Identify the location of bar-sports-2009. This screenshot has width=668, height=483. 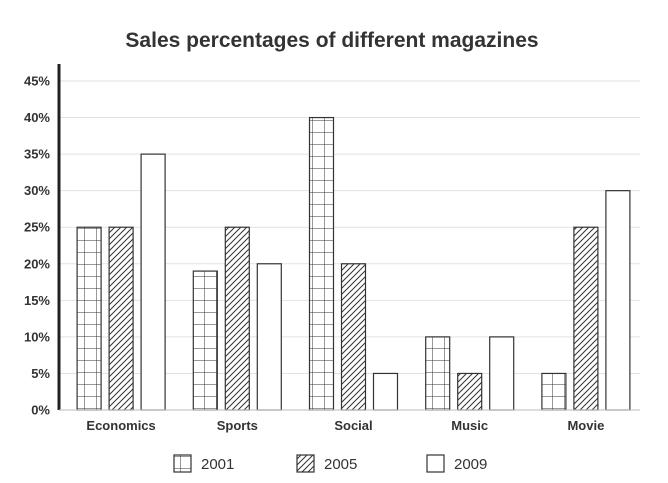
(269, 337).